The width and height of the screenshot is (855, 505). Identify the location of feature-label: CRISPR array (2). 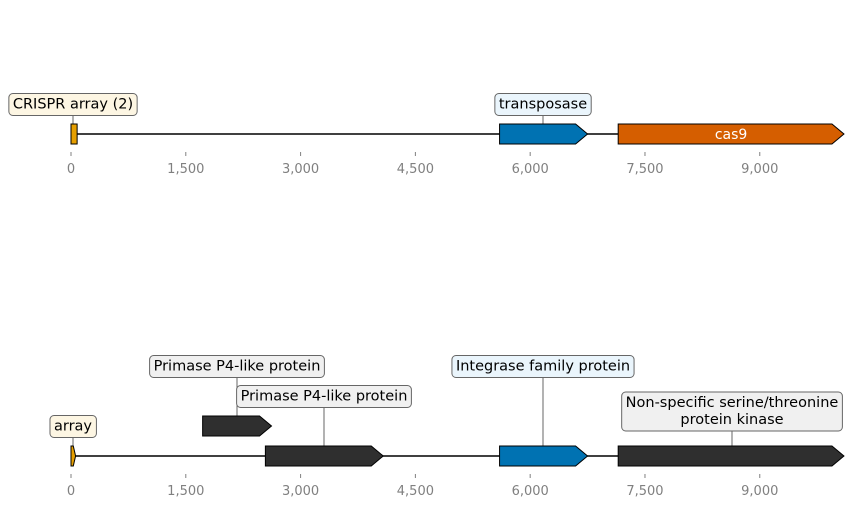
(73, 104).